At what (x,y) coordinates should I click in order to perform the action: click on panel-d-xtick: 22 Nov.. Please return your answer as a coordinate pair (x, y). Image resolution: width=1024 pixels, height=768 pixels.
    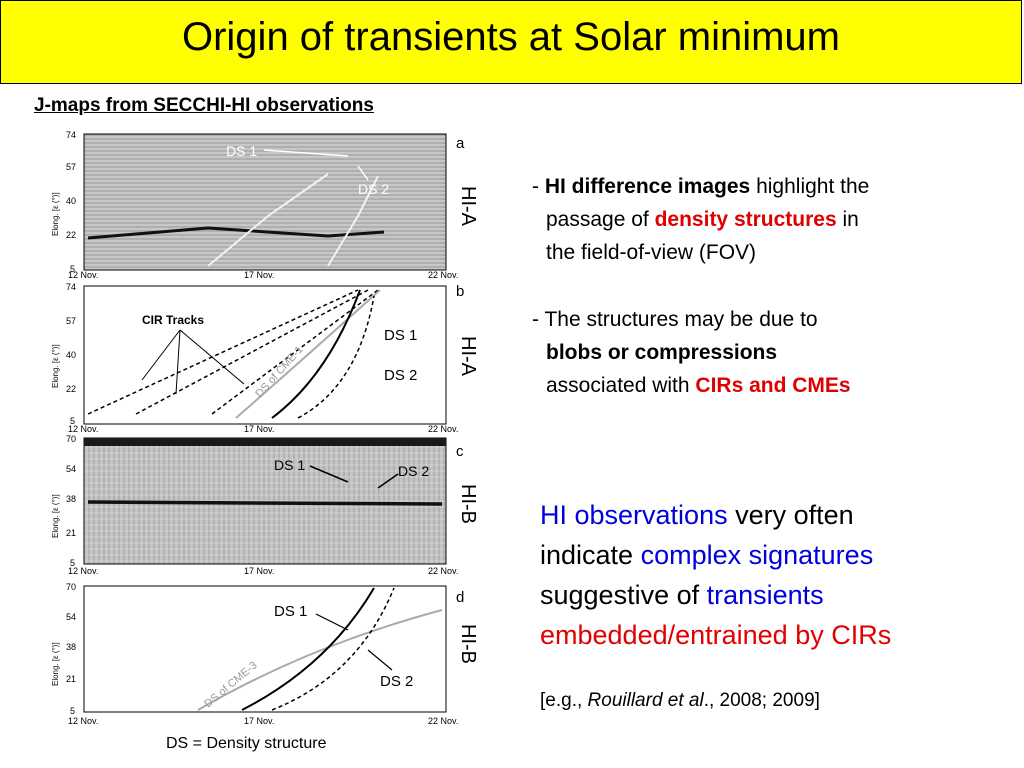
    Looking at the image, I should click on (443, 721).